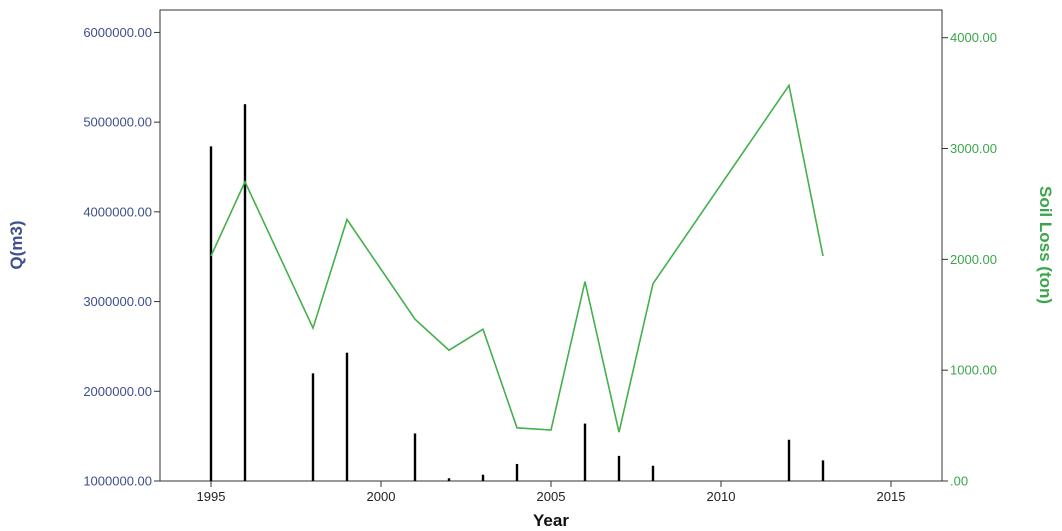 This screenshot has width=1062, height=531. Describe the element at coordinates (211, 313) in the screenshot. I see `bar-1995` at that location.